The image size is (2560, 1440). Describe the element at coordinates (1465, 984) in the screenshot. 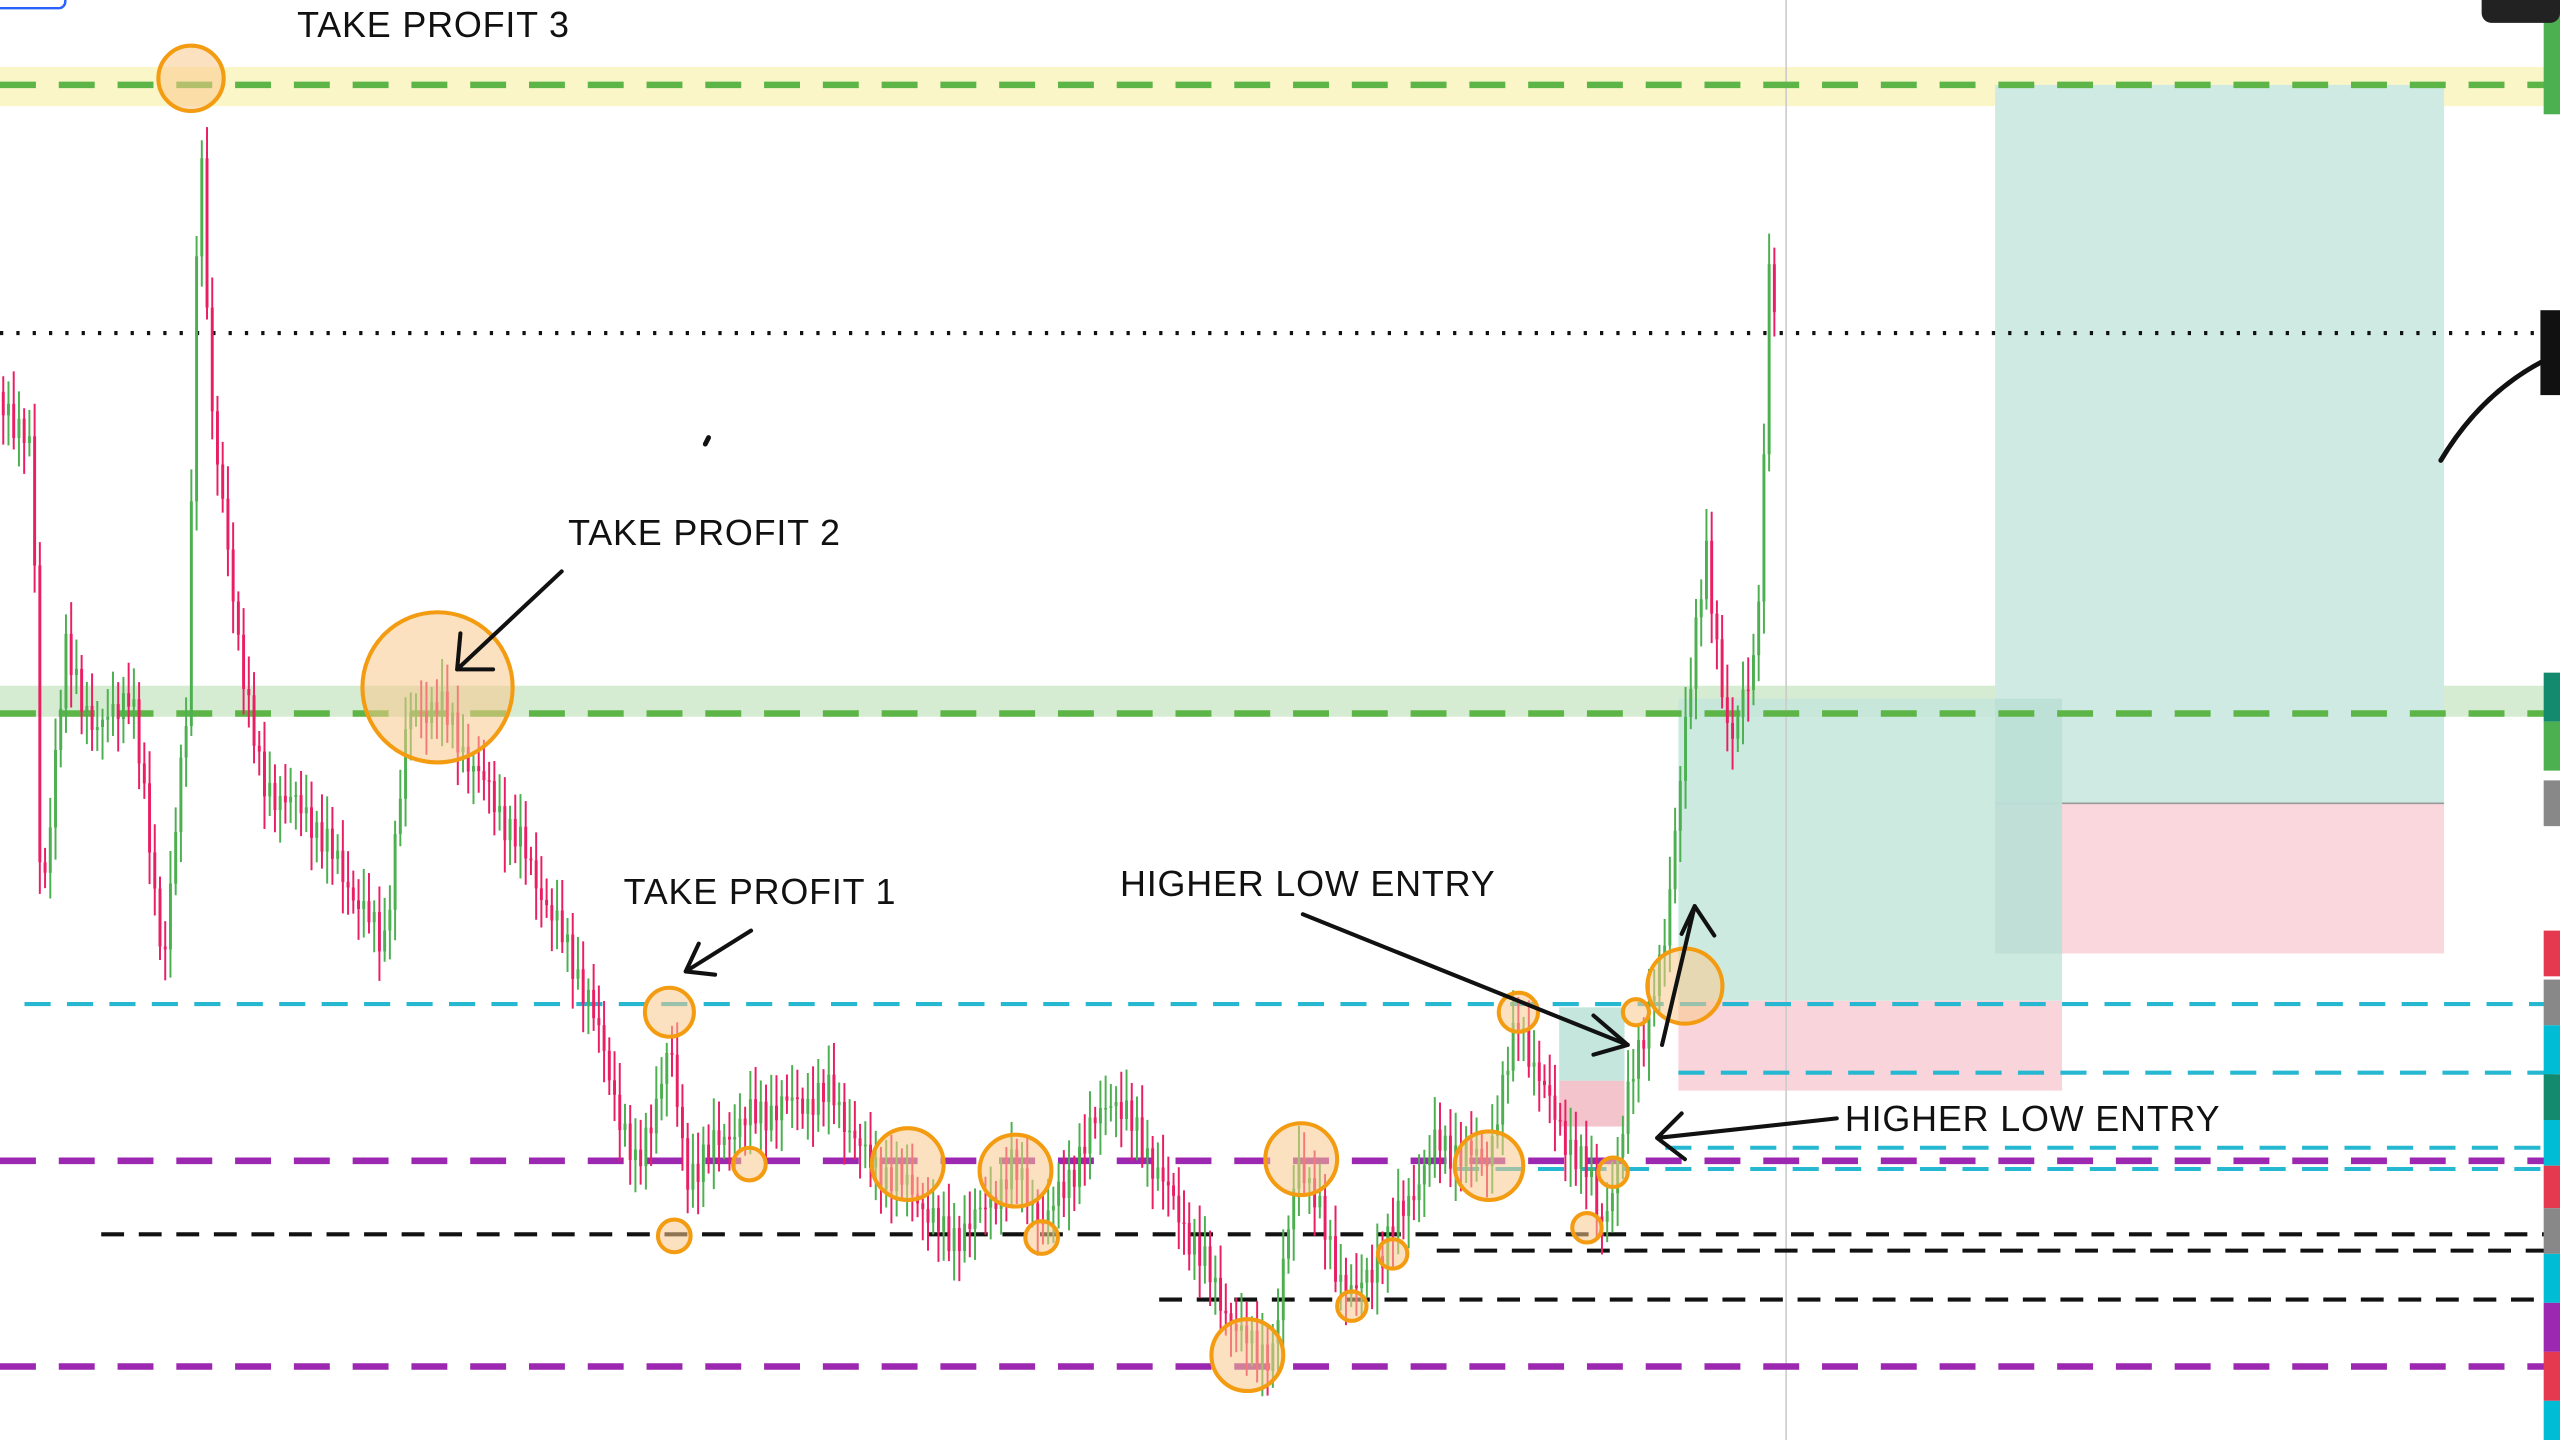

I see `arrow` at that location.